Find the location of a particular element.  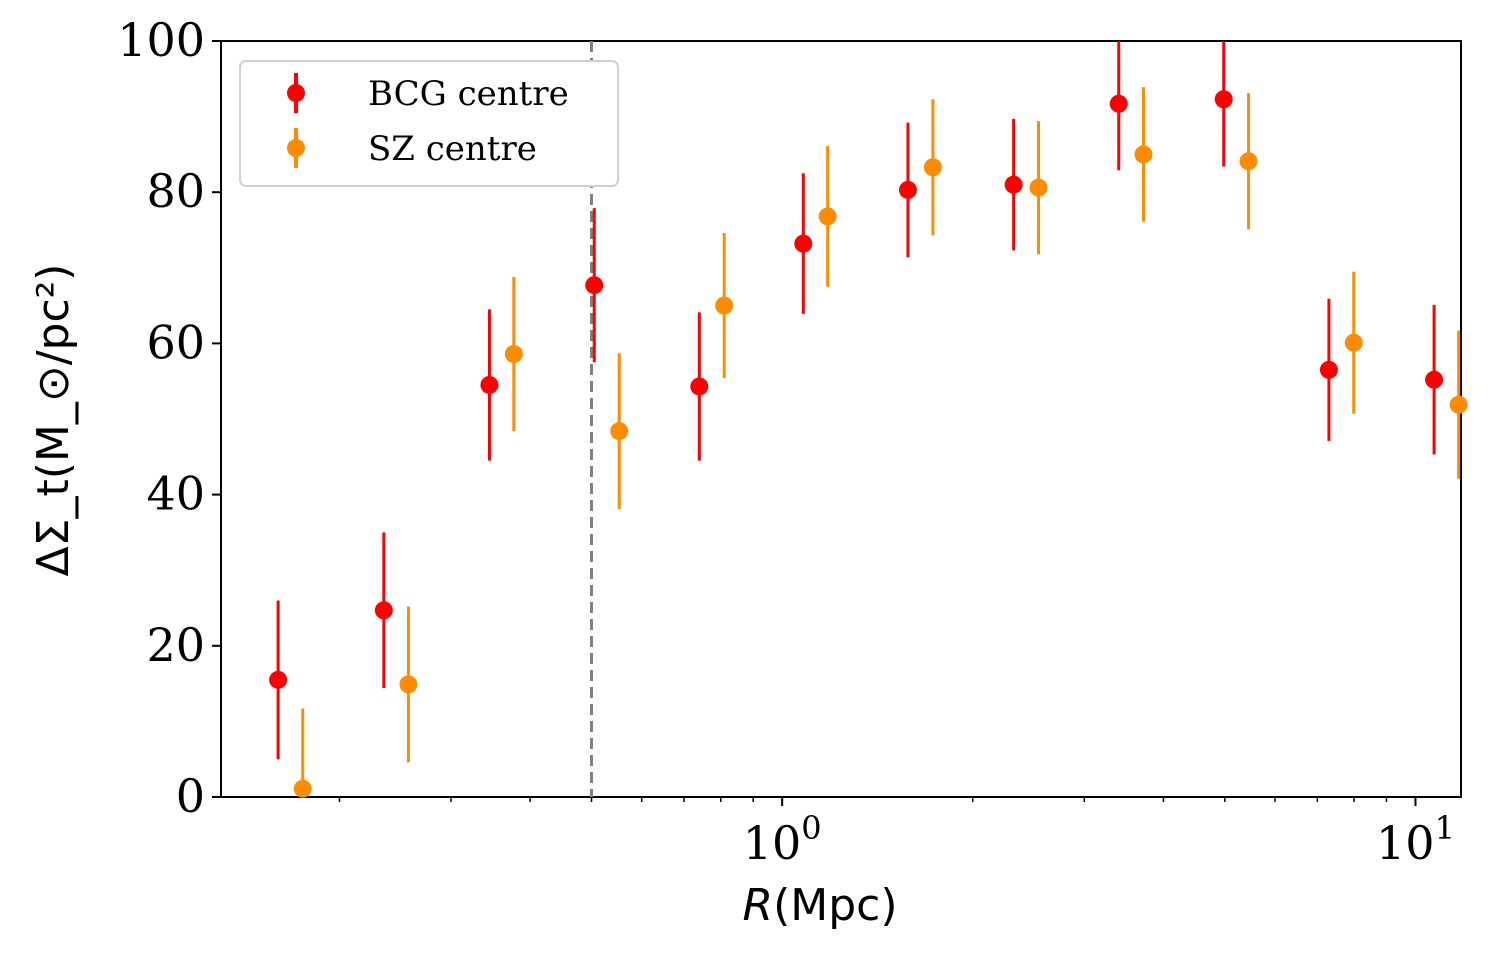

x-tick-label: 10⁰ is located at coordinates (782, 839).